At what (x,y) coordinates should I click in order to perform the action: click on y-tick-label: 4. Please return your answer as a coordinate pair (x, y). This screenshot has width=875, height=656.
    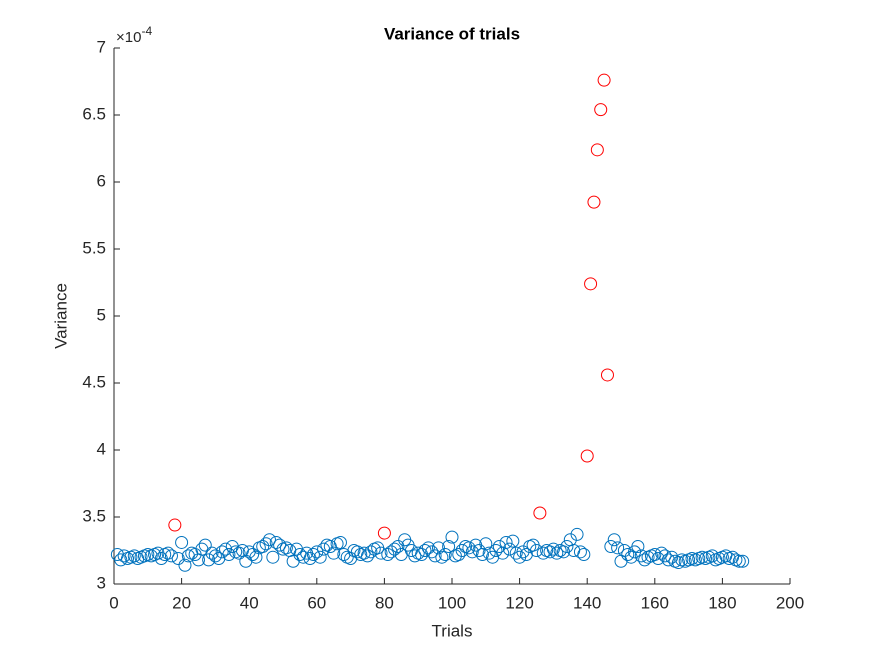
    Looking at the image, I should click on (101, 448).